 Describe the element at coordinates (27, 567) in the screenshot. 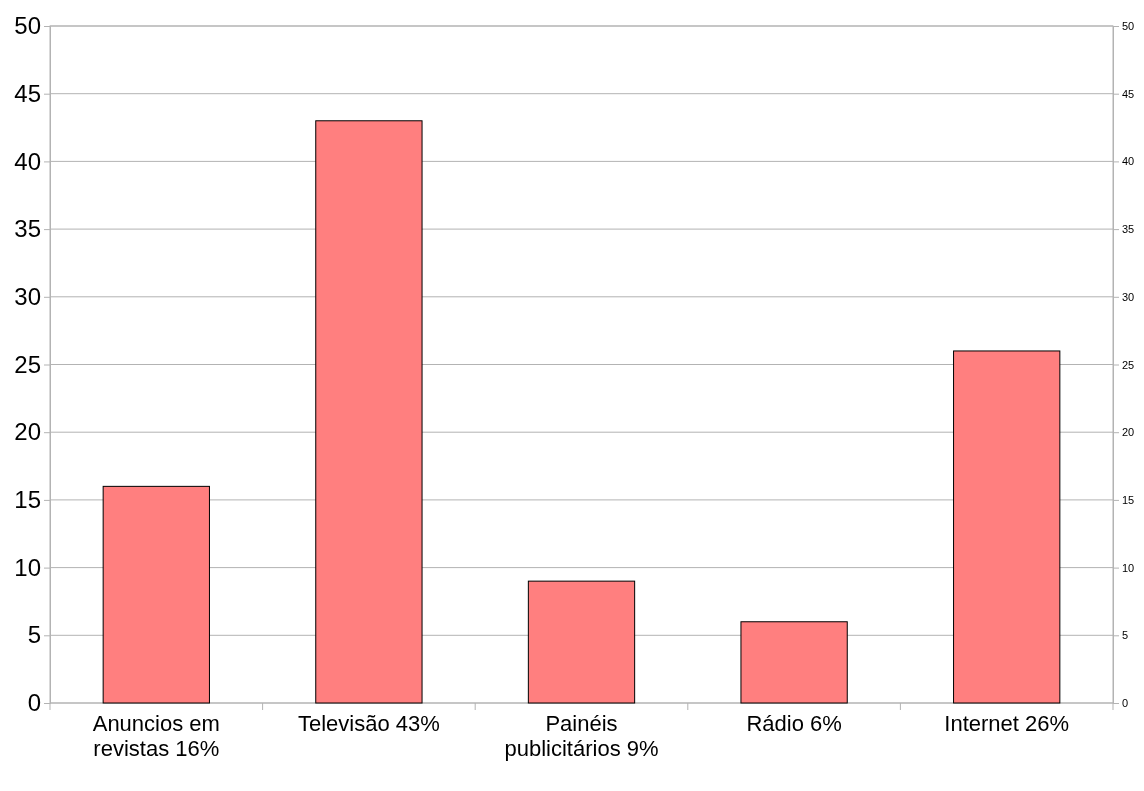

I see `y-tick-label: 10` at that location.